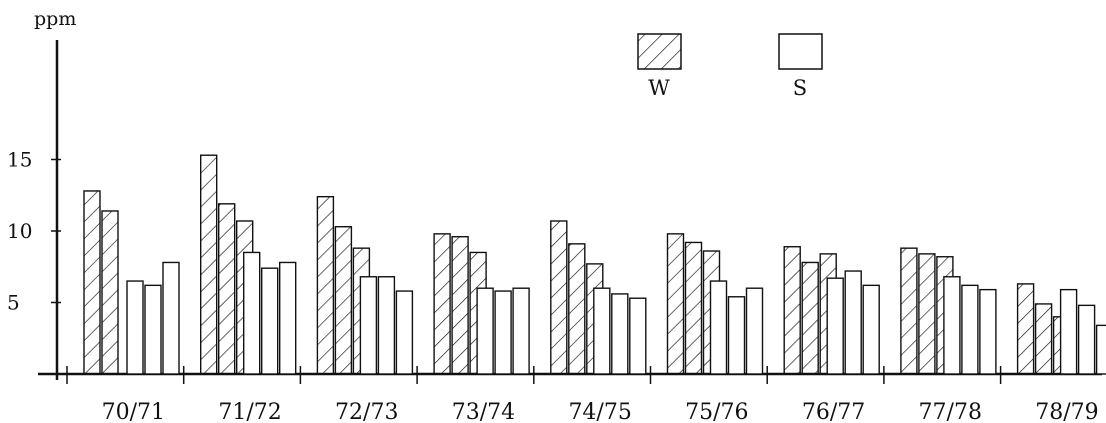 This screenshot has height=423, width=1106. What do you see at coordinates (483, 411) in the screenshot?
I see `x-tick-label: 73/74` at bounding box center [483, 411].